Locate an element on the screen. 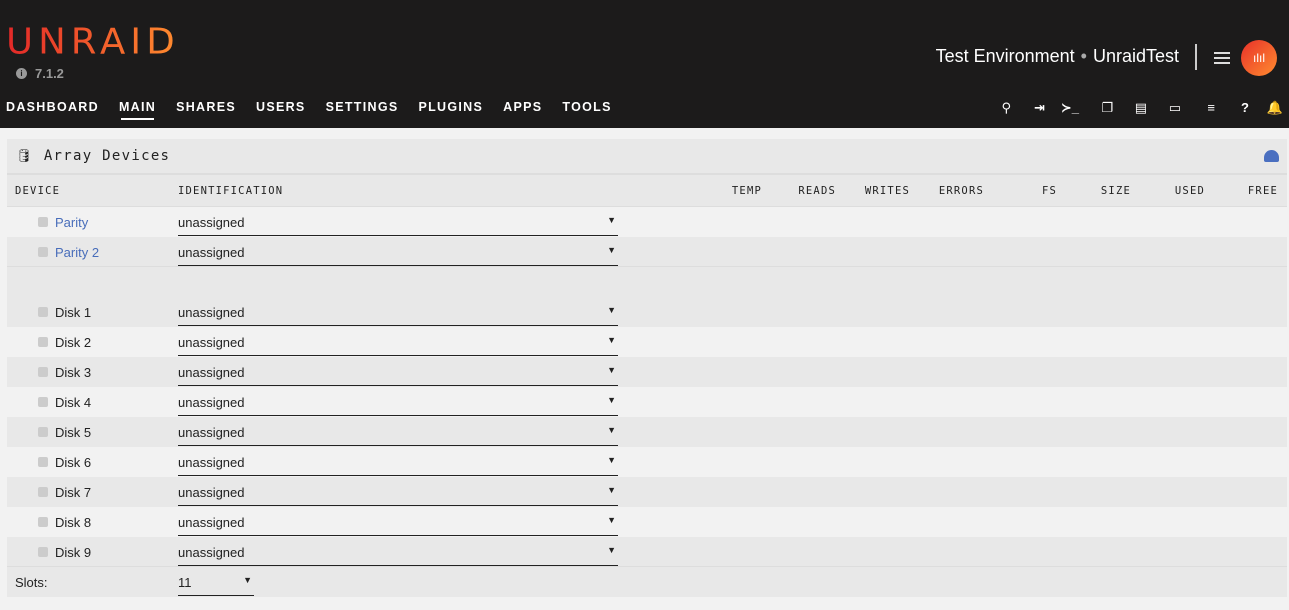 This screenshot has width=1289, height=610. version-info: i 7.1.2 is located at coordinates (40, 73).